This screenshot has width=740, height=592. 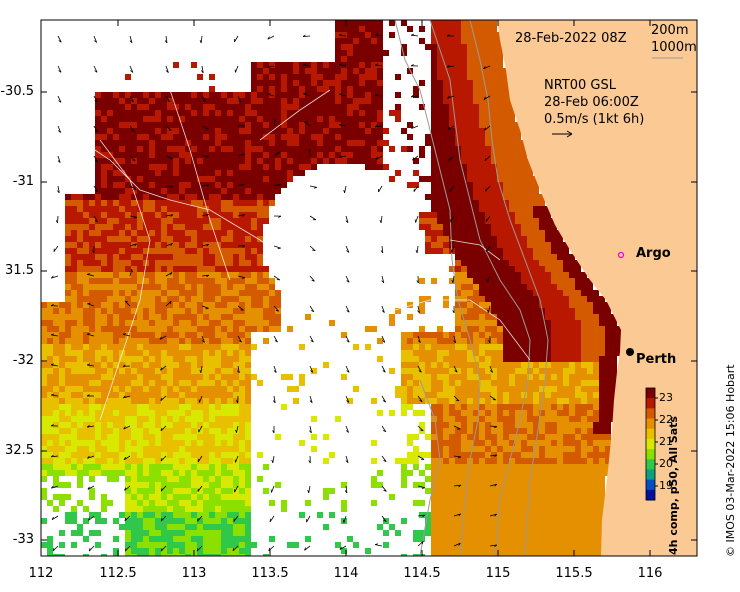 I want to click on date-label: 28-Feb-2022 08Z, so click(x=571, y=38).